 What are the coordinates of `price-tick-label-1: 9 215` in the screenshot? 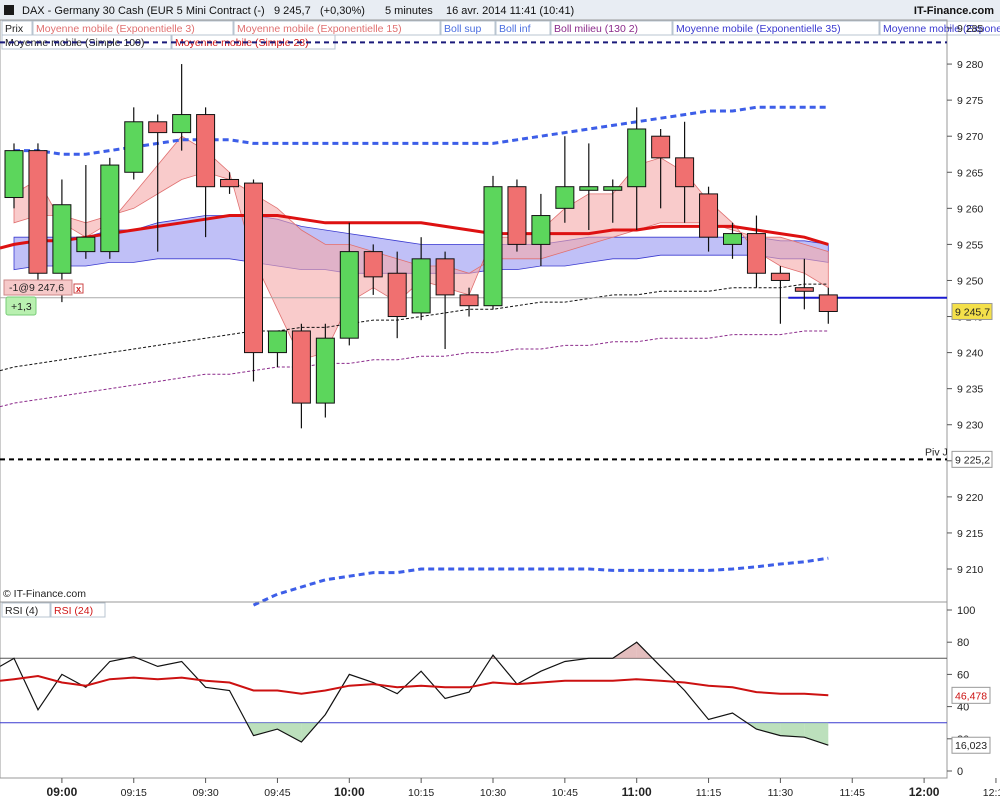 It's located at (970, 534).